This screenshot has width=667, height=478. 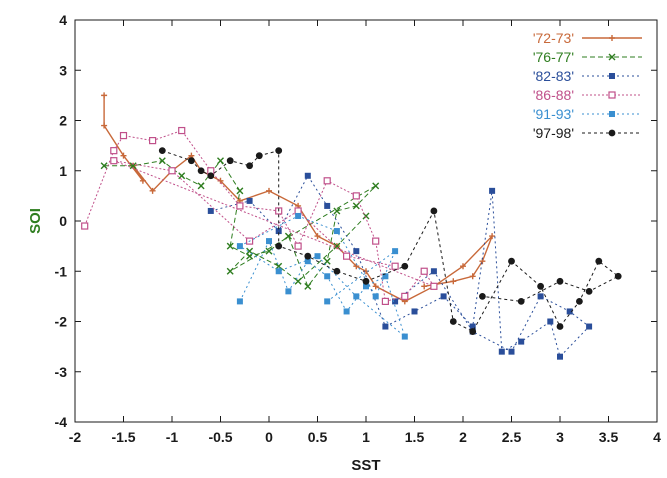 I want to click on x-tick-label: 2, so click(x=463, y=437).